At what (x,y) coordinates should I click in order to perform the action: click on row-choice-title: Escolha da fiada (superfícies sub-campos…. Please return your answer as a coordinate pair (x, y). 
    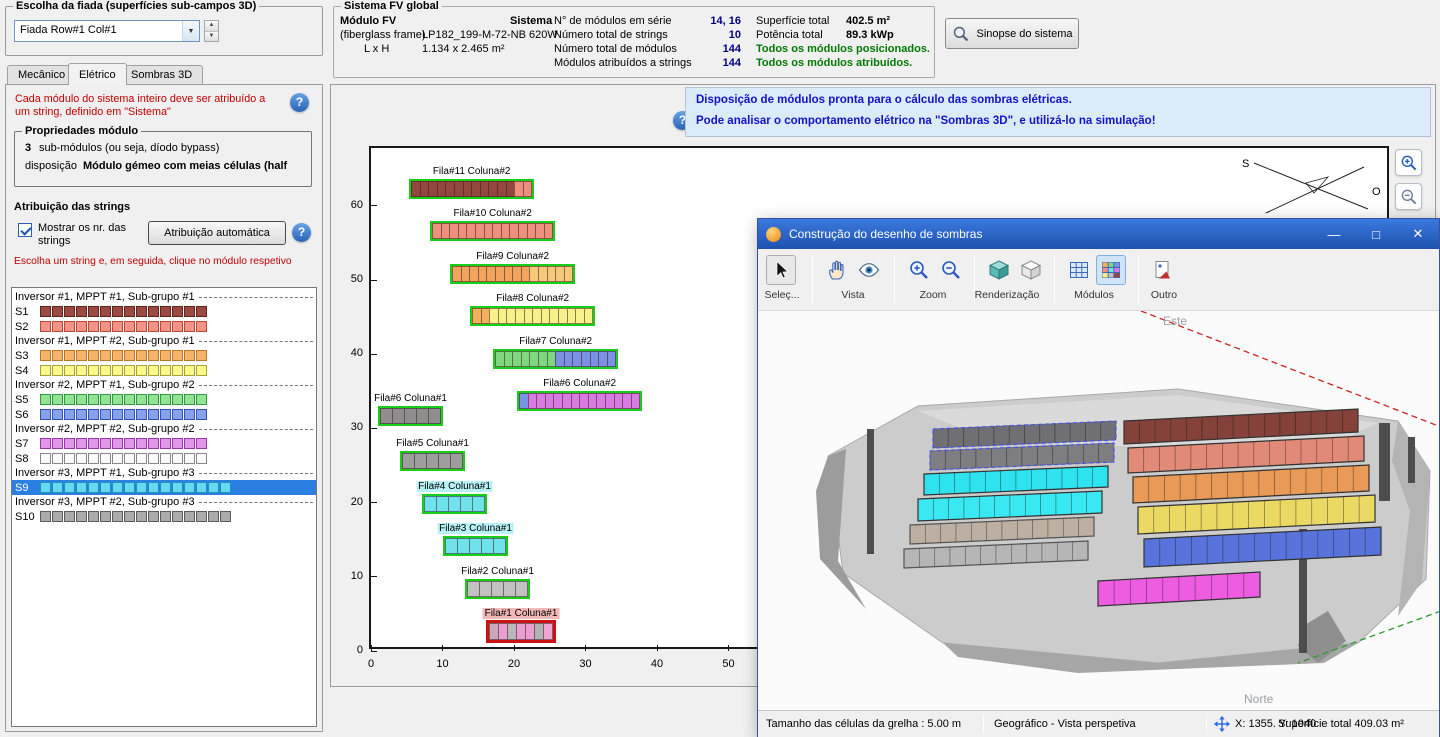
    Looking at the image, I should click on (136, 6).